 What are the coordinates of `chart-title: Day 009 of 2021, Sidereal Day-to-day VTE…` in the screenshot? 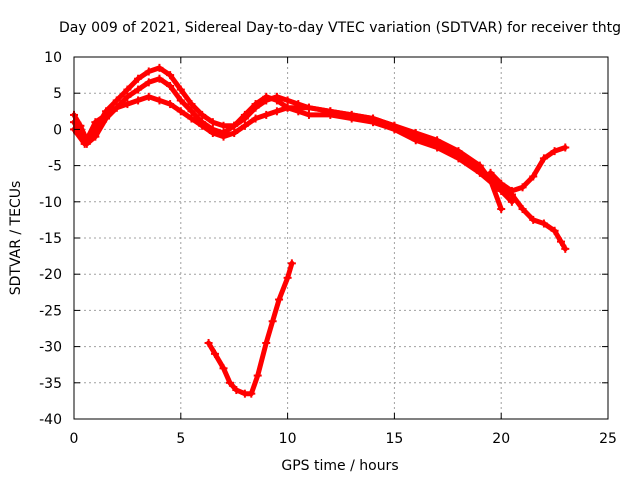 It's located at (340, 28).